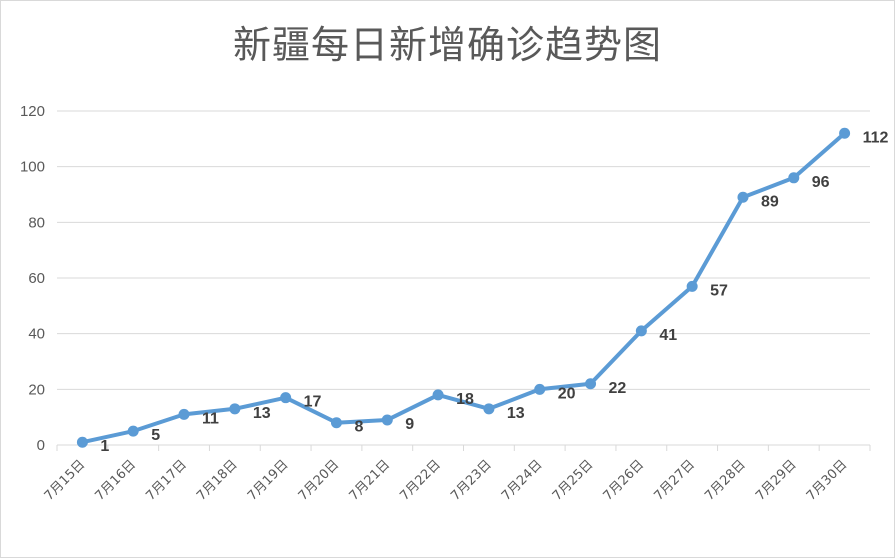 This screenshot has width=895, height=558. What do you see at coordinates (420, 480) in the screenshot?
I see `x-tick-label: 7月22日` at bounding box center [420, 480].